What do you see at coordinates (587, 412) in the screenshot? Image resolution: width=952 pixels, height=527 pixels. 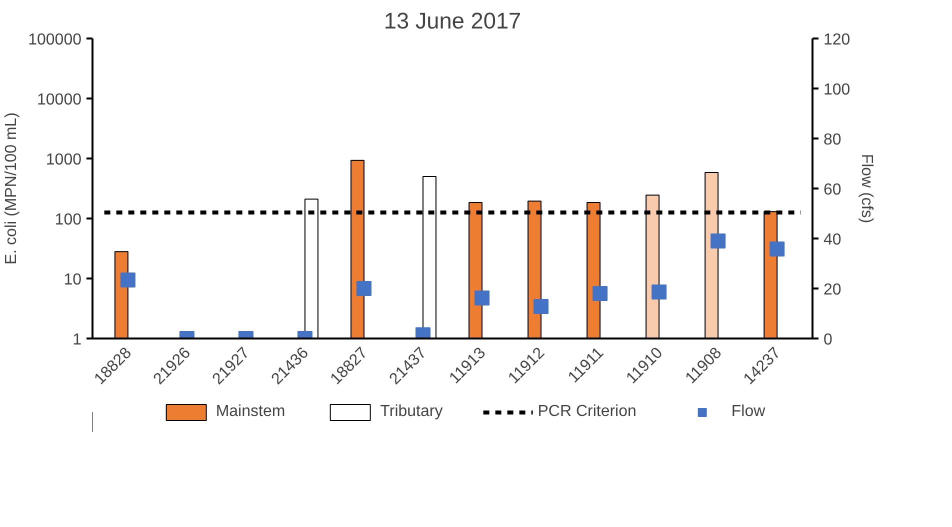 I see `legend-label: PCR Criterion` at bounding box center [587, 412].